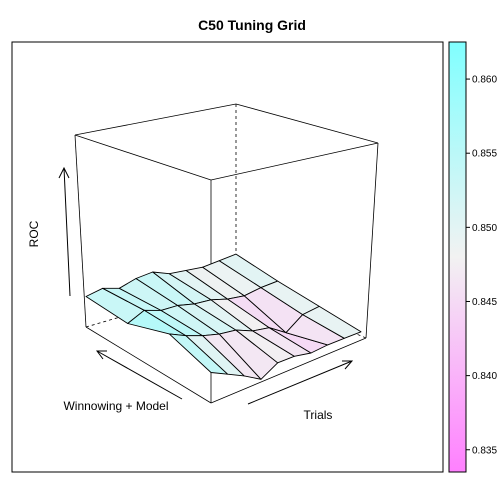 This screenshot has height=504, width=504. Describe the element at coordinates (484, 450) in the screenshot. I see `colorkey-tick-label: 0.835` at that location.